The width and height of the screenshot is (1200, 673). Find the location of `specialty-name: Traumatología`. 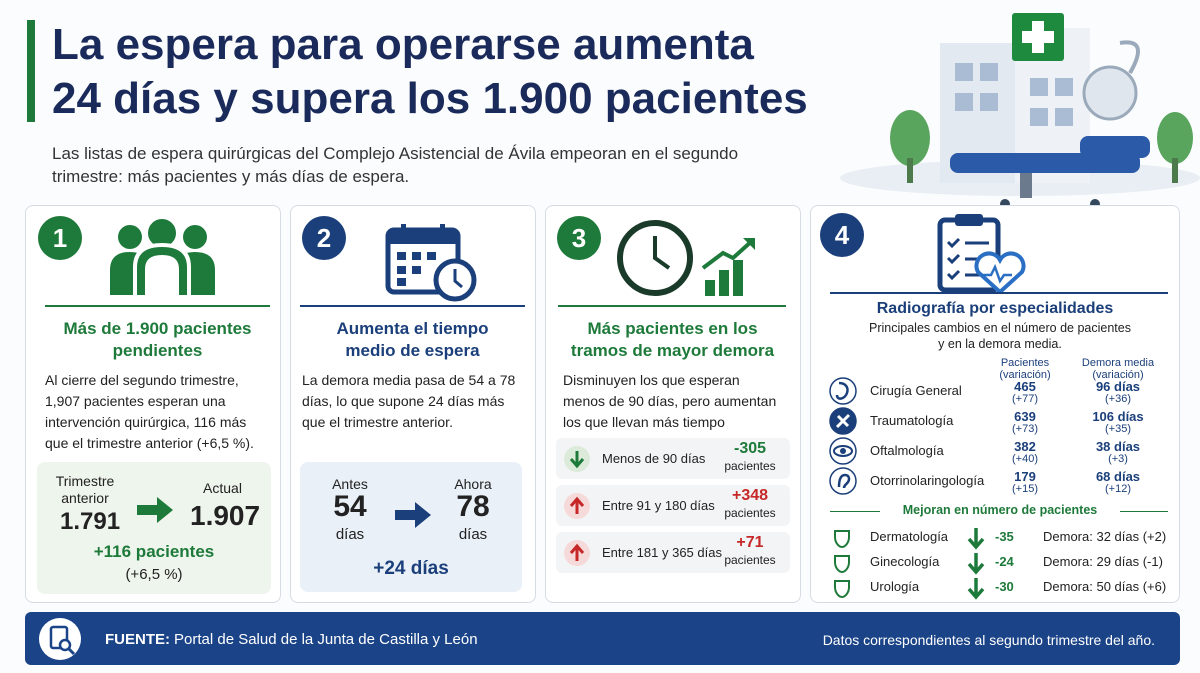

specialty-name: Traumatología is located at coordinates (912, 420).